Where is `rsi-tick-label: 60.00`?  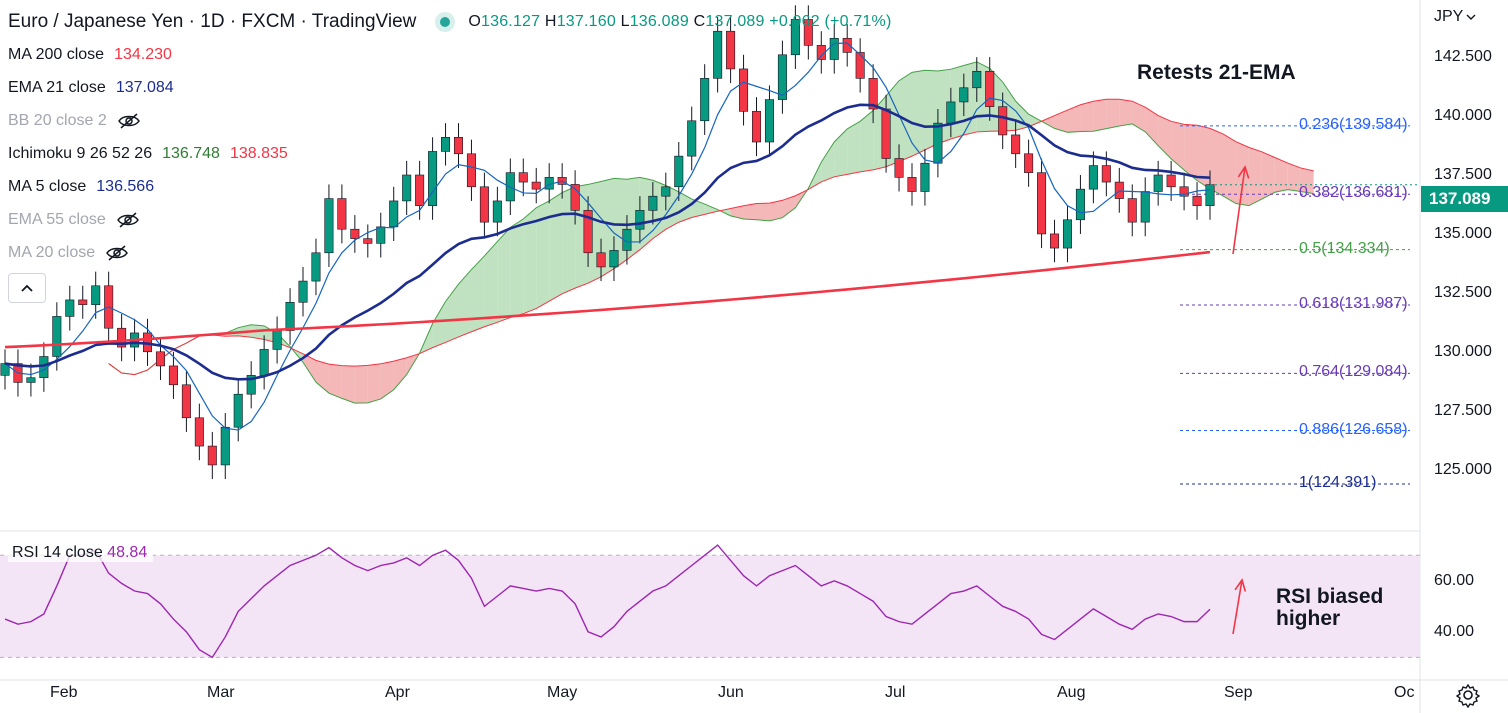
rsi-tick-label: 60.00 is located at coordinates (1454, 580).